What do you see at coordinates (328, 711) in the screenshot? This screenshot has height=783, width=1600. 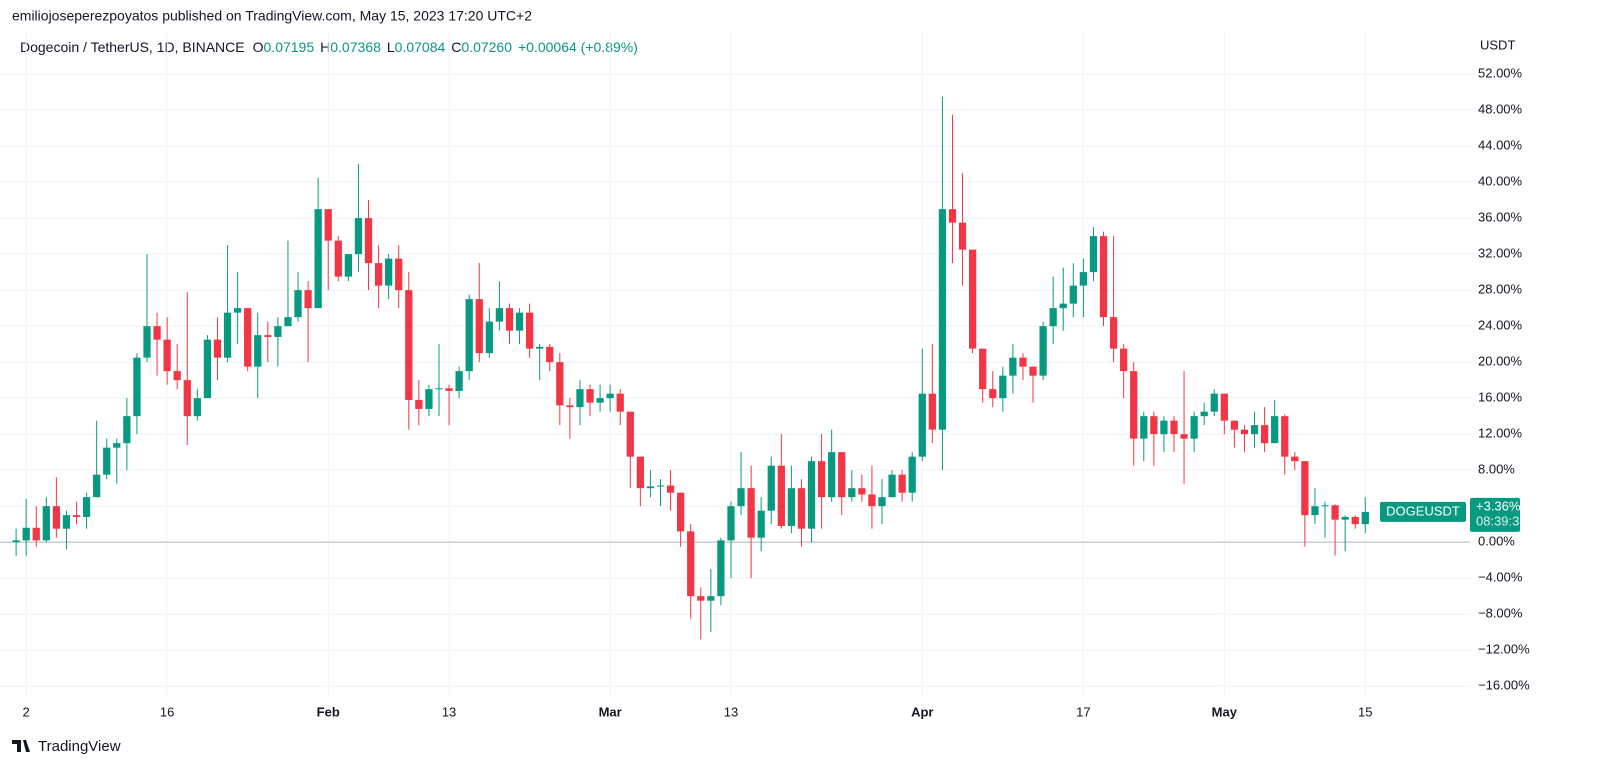 I see `x-tick-label: Feb` at bounding box center [328, 711].